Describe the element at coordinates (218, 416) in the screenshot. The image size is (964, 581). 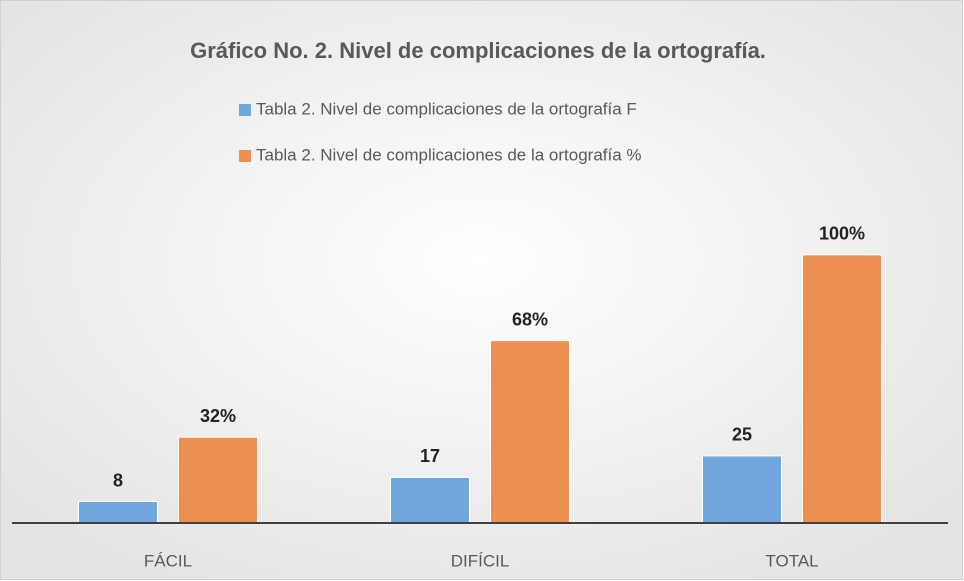
I see `data-label: 32%` at that location.